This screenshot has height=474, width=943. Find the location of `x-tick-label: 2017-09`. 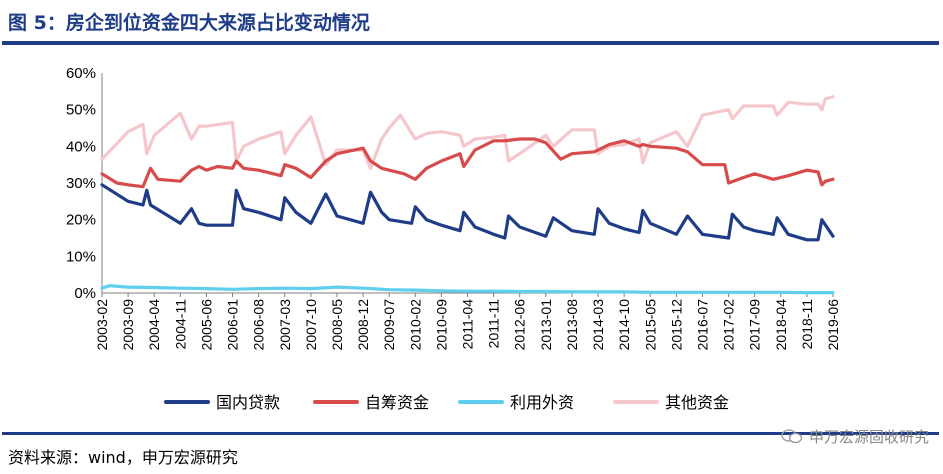

x-tick-label: 2017-09 is located at coordinates (755, 325).